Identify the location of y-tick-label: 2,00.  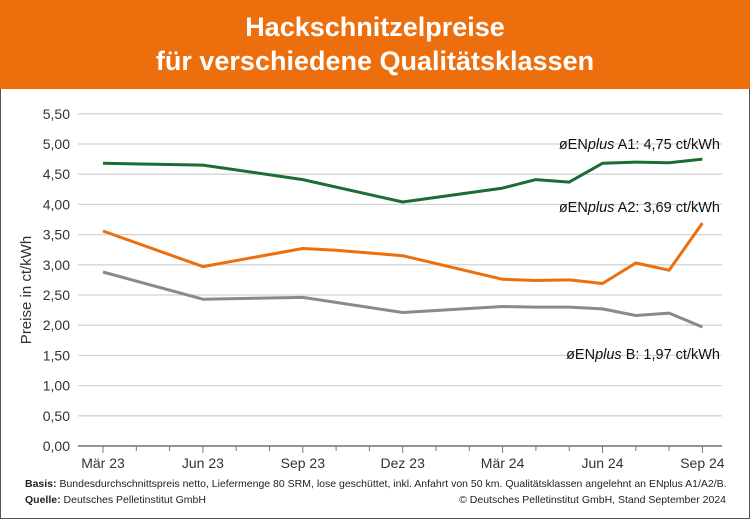
(56, 325).